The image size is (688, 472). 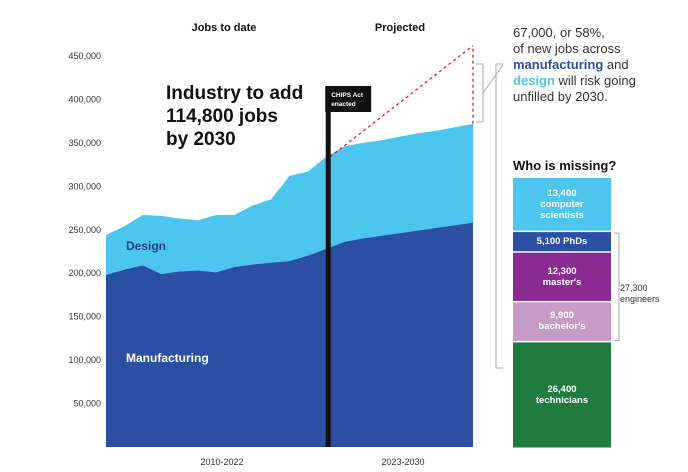 I want to click on headline-line-3: by 2030, so click(x=201, y=139).